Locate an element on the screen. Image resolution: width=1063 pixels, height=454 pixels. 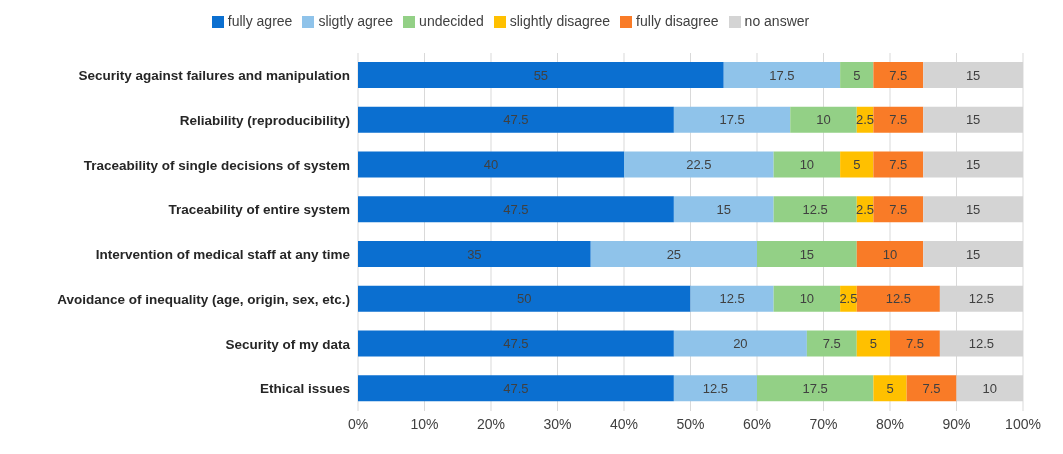
y-tick-label: Security against failures and manipulation is located at coordinates (214, 76).